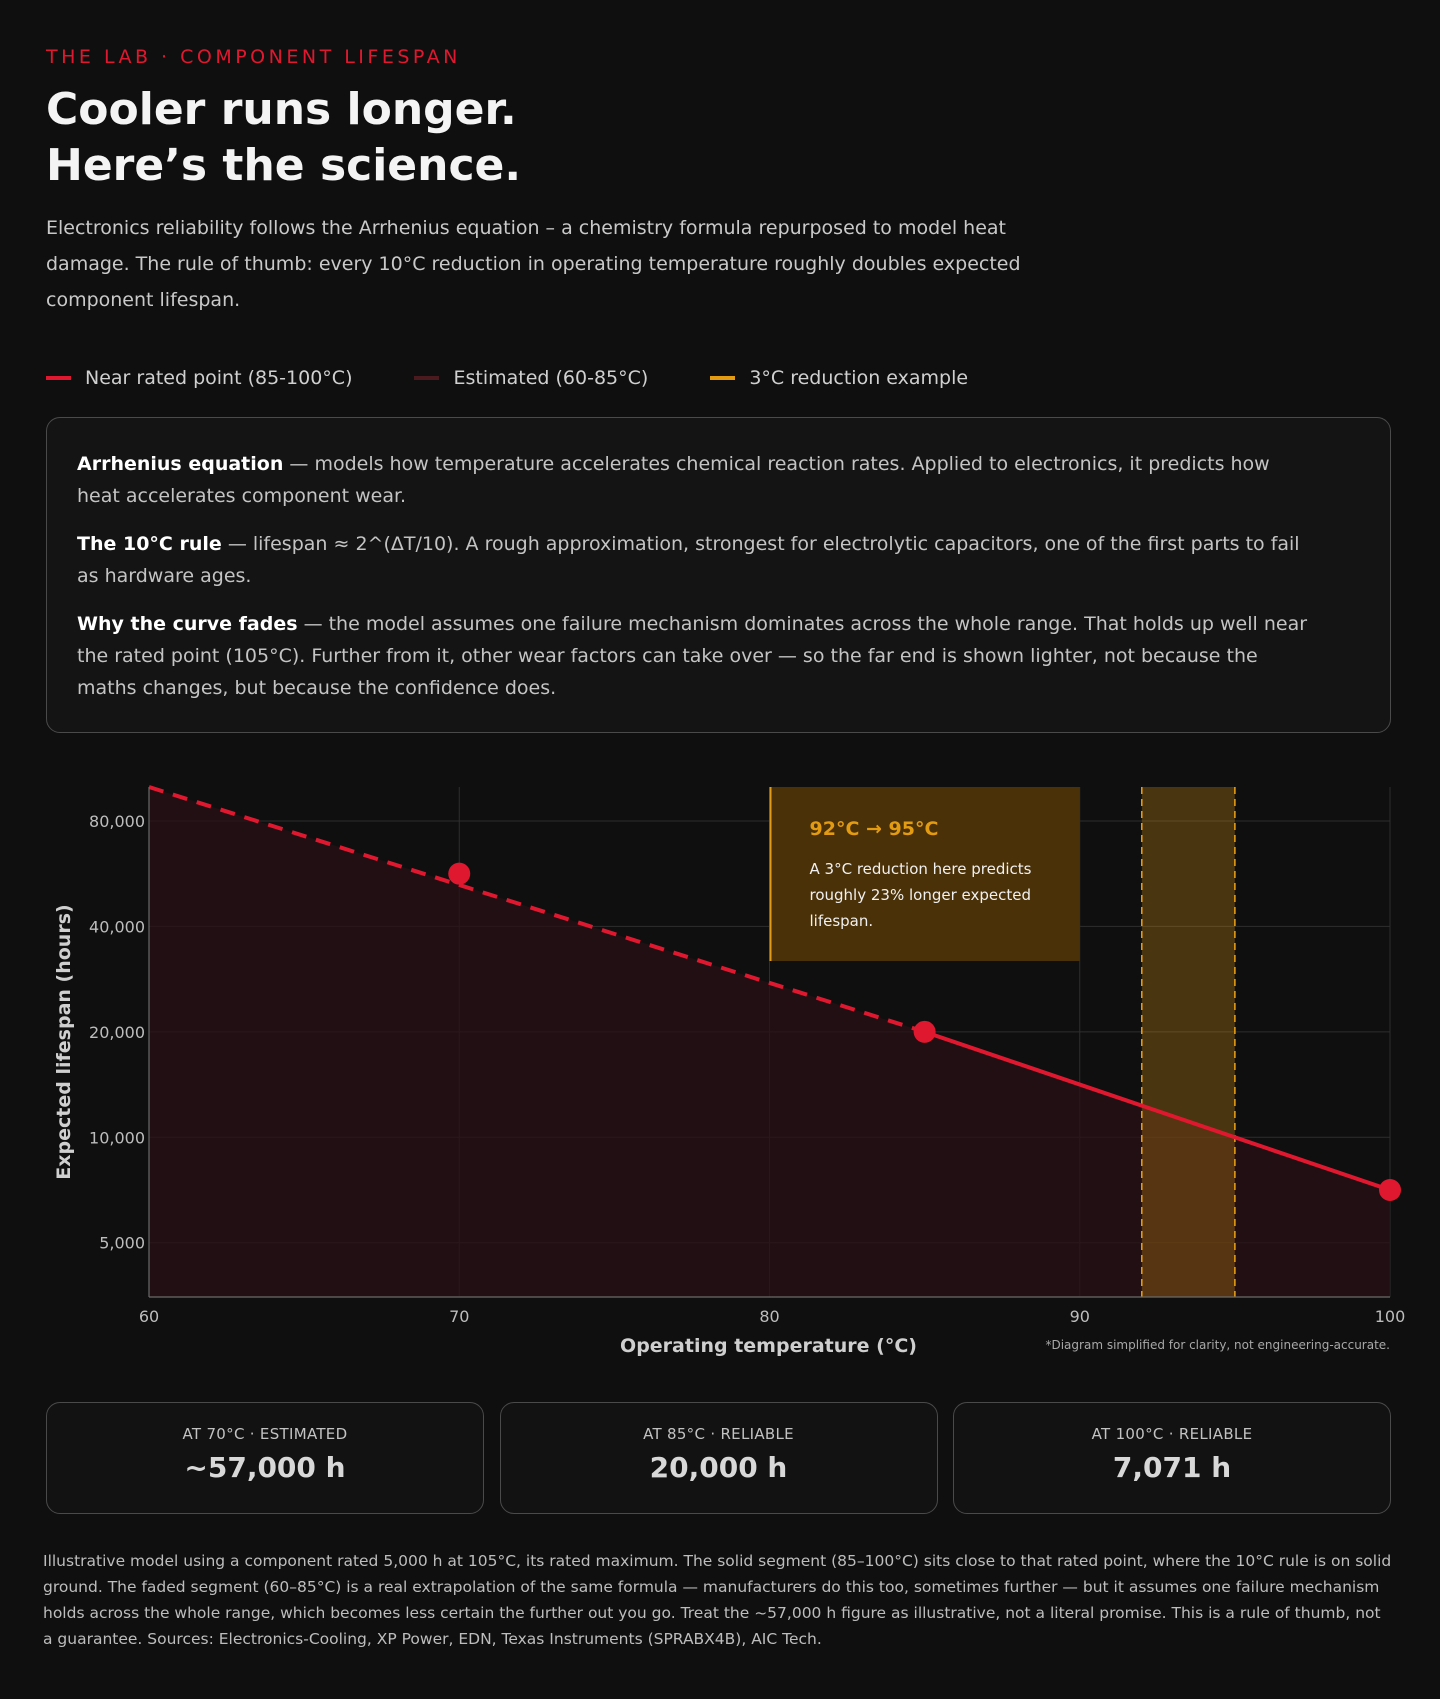 Image resolution: width=1440 pixels, height=1699 pixels. I want to click on x-axis-label: Operating temperature (°C), so click(768, 1346).